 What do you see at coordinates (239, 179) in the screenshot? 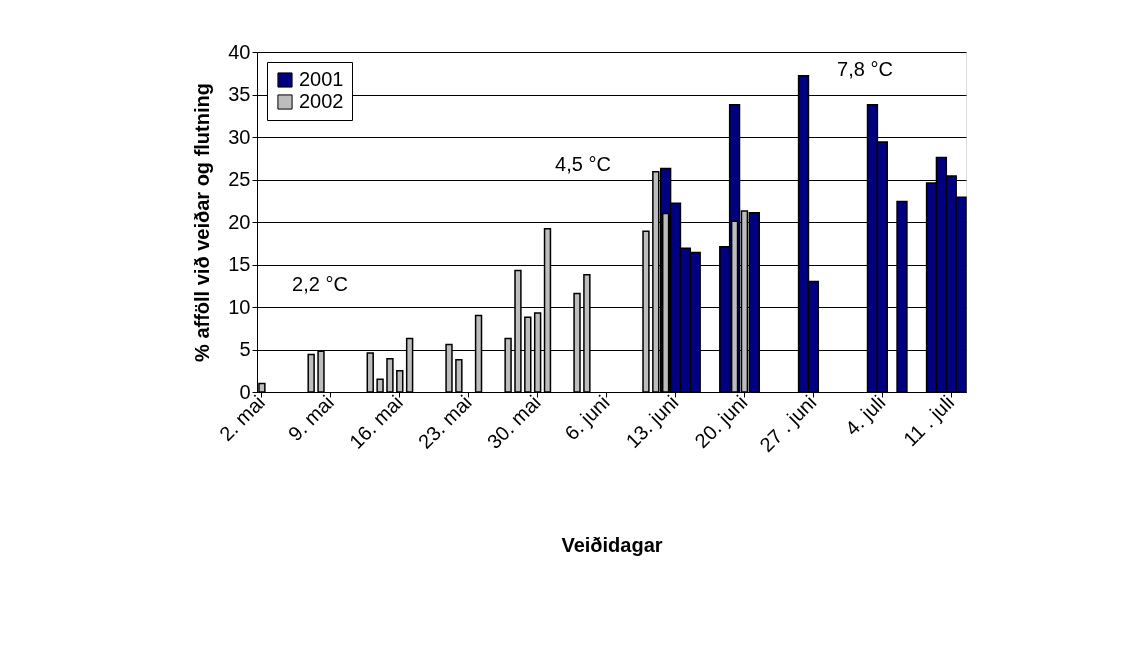
I see `y-tick-label: 25` at bounding box center [239, 179].